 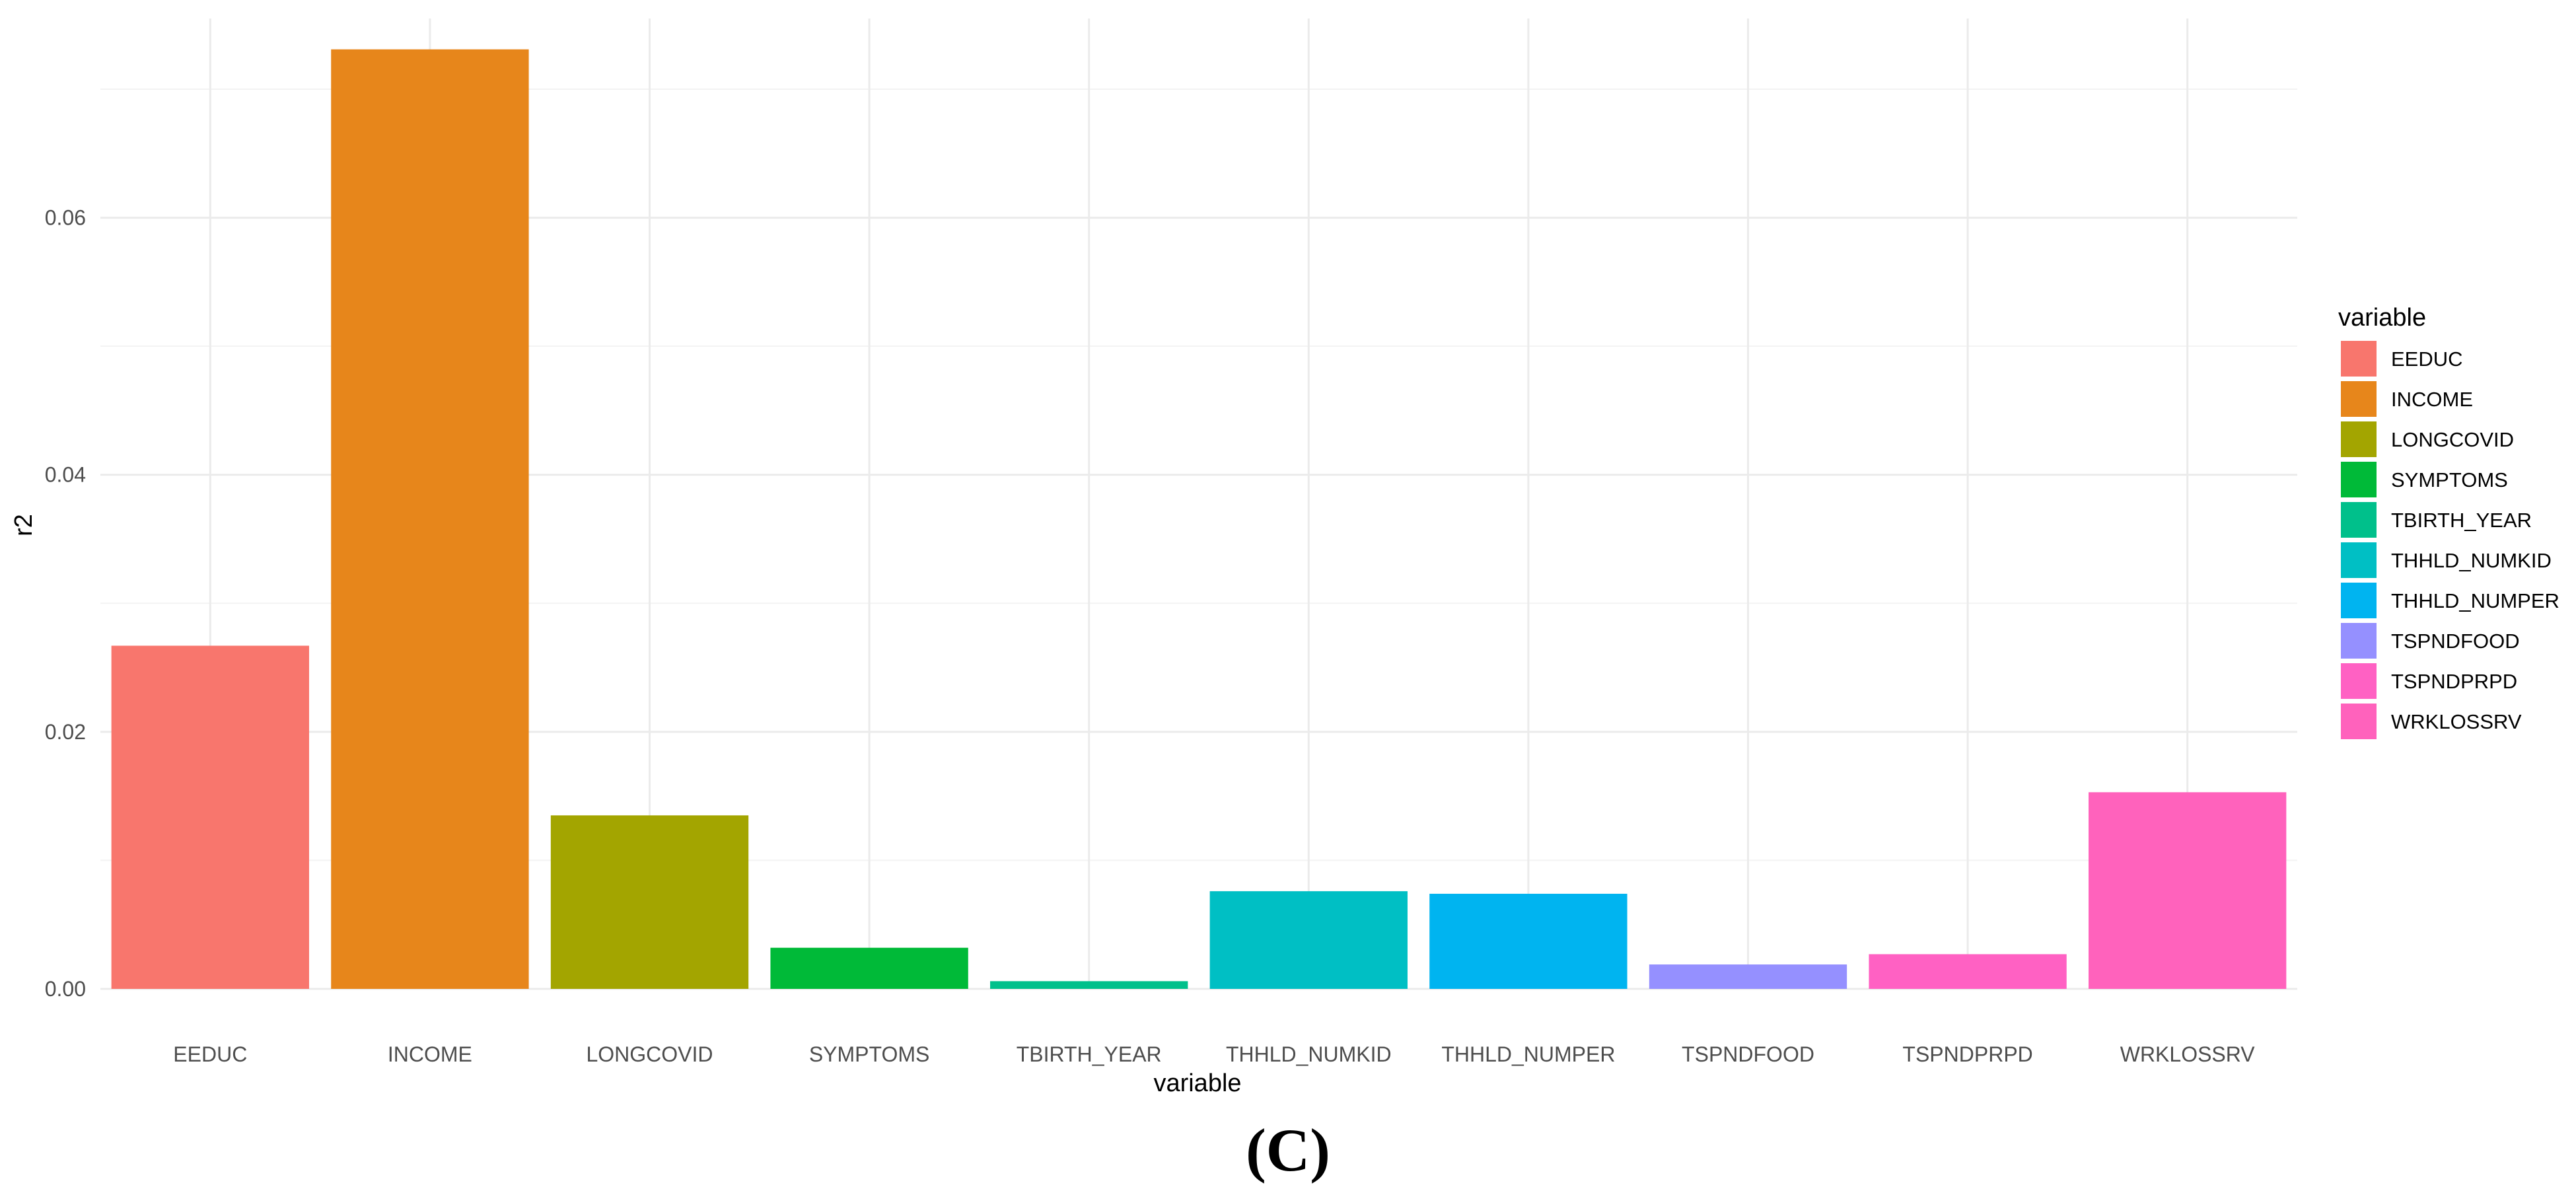 What do you see at coordinates (2456, 721) in the screenshot?
I see `legend-label: WRKLOSSRV` at bounding box center [2456, 721].